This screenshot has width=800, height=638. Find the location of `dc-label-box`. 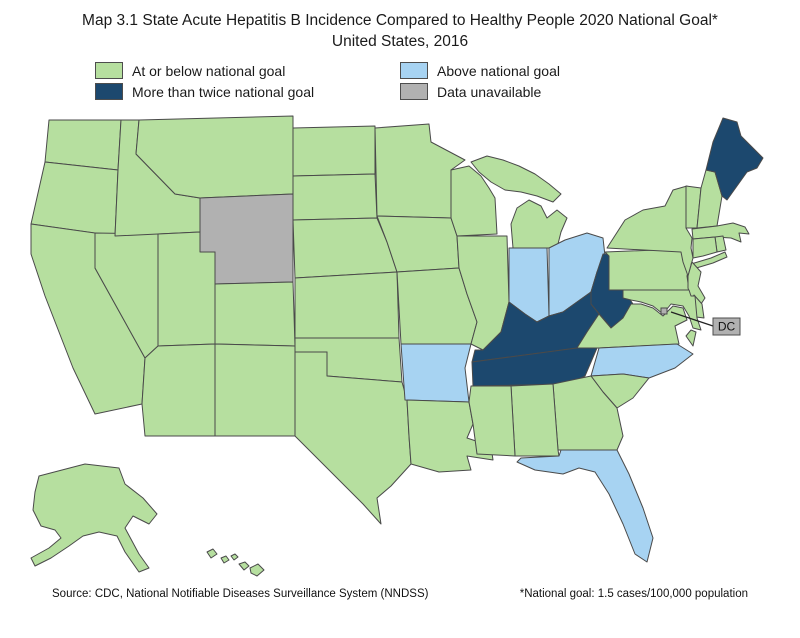

dc-label-box is located at coordinates (726, 326).